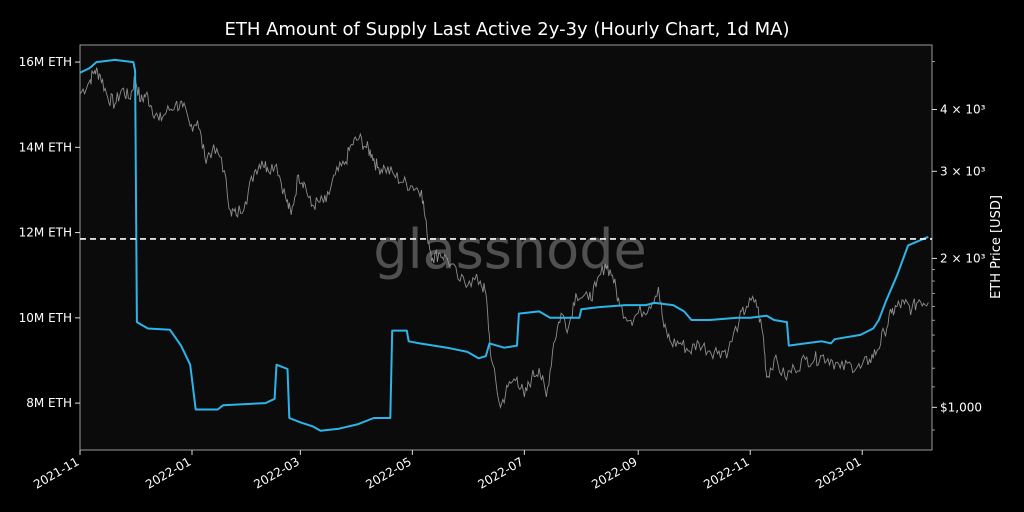 The width and height of the screenshot is (1024, 512). Describe the element at coordinates (959, 246) in the screenshot. I see `y-axis-right: $1,000 2 × 10³ 3 × 10³ 4 × 10³` at that location.